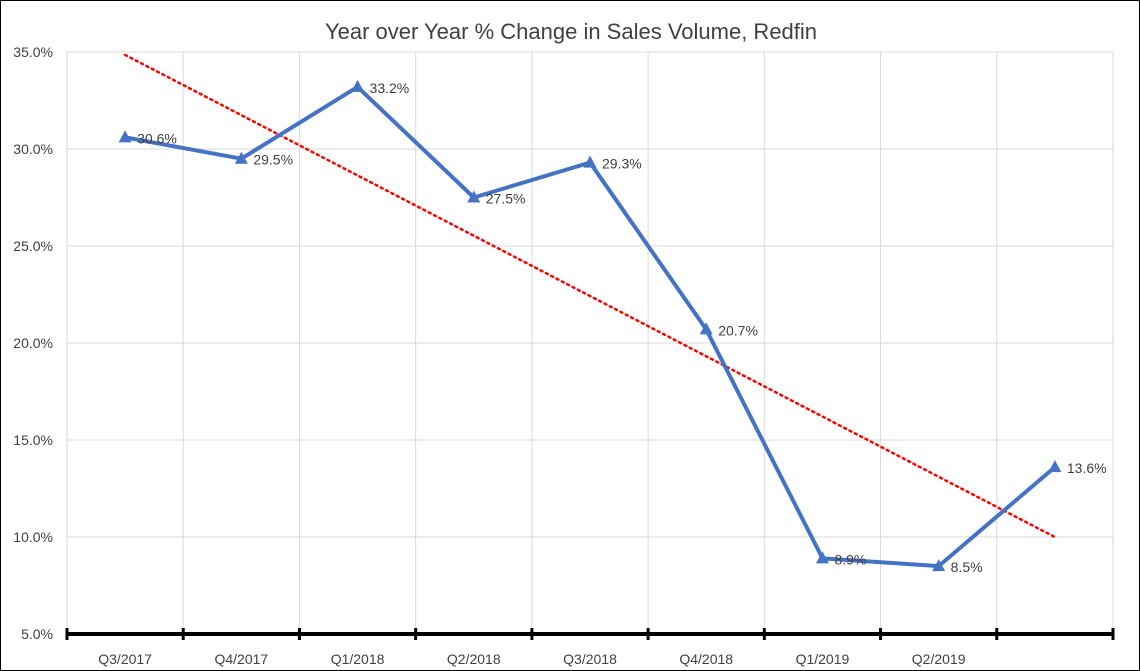 Image resolution: width=1140 pixels, height=671 pixels. What do you see at coordinates (590, 659) in the screenshot?
I see `x-tick-label: Q3/2018` at bounding box center [590, 659].